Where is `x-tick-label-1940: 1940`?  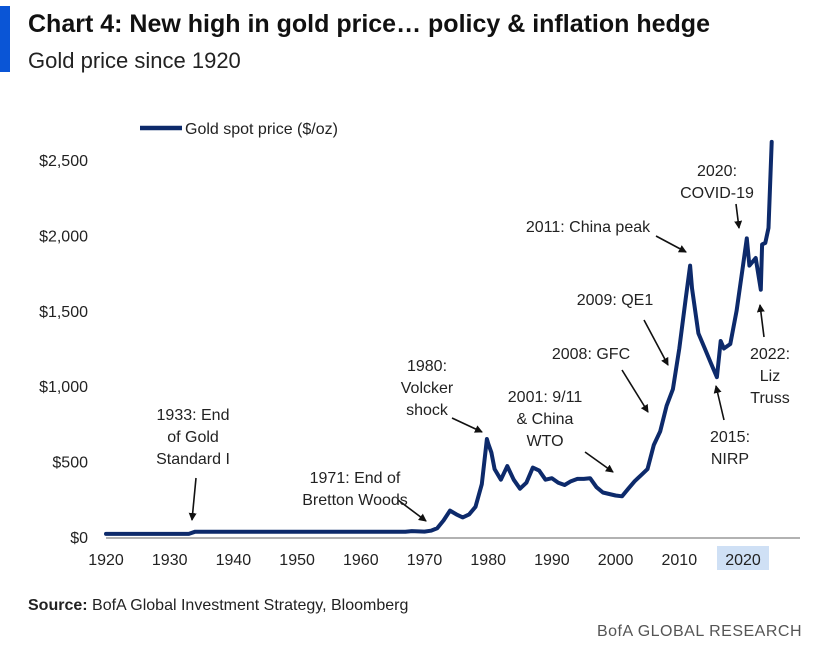 x-tick-label-1940: 1940 is located at coordinates (234, 560).